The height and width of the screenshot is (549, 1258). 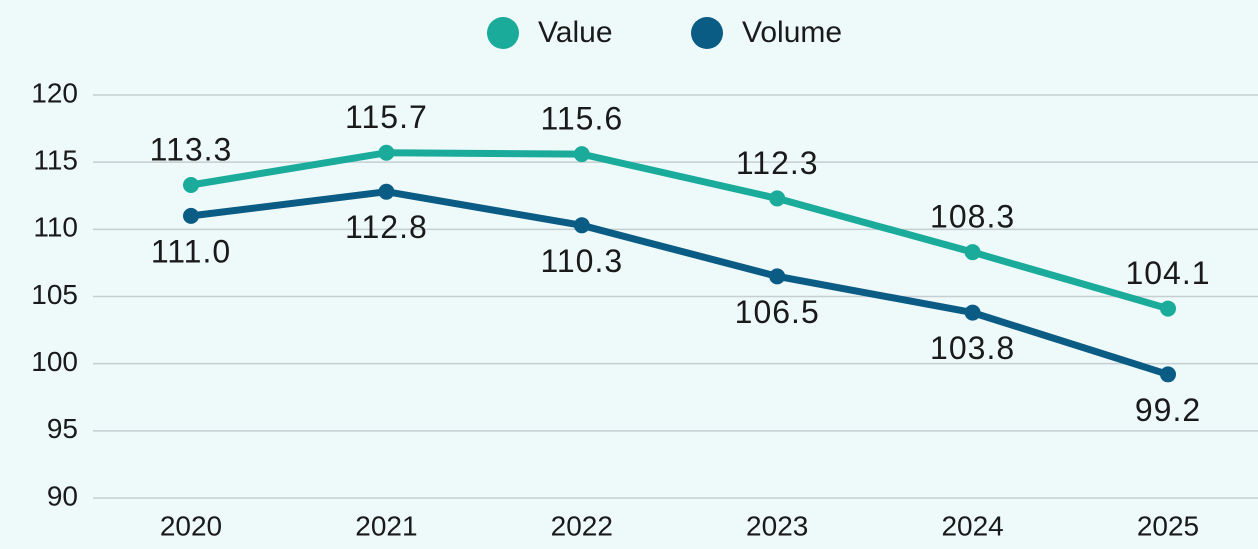 I want to click on data-label: 113.3, so click(x=191, y=149).